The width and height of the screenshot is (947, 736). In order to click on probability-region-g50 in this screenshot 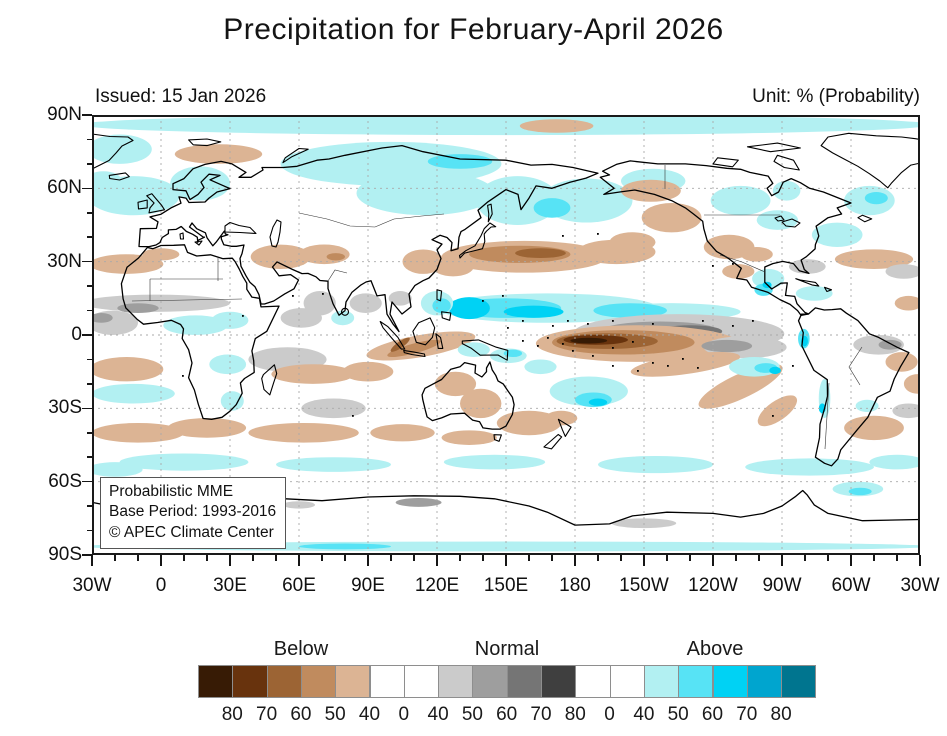, I will do `click(138, 308)`.